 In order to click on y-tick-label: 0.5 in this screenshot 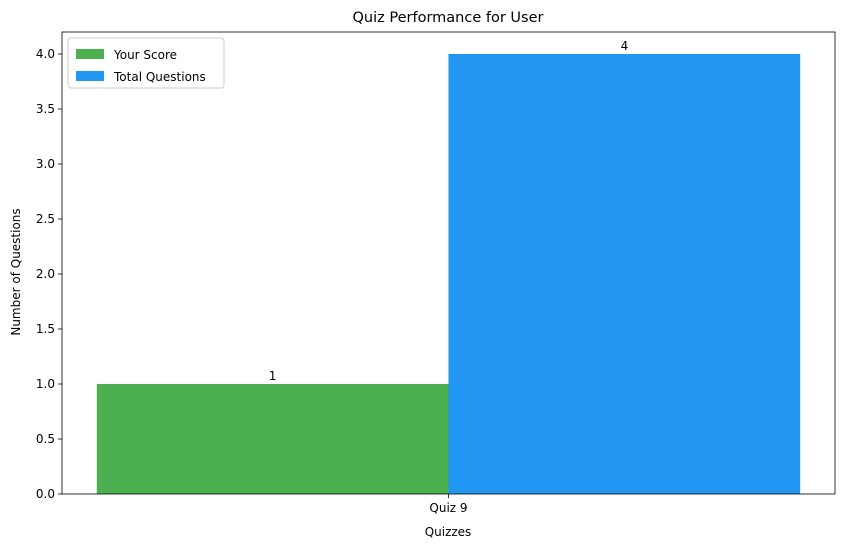, I will do `click(45, 439)`.